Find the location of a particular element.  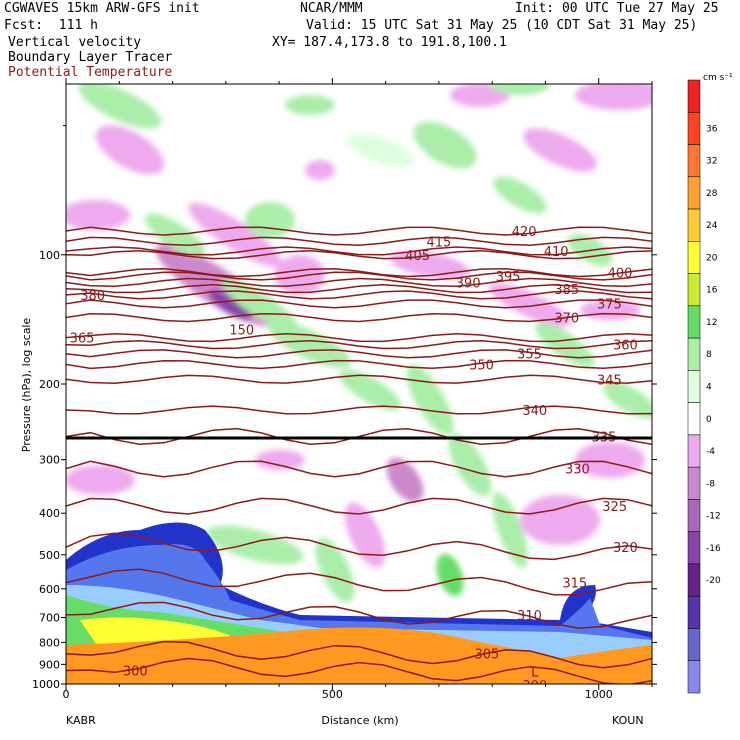

colorbar-level: -16 is located at coordinates (713, 549).